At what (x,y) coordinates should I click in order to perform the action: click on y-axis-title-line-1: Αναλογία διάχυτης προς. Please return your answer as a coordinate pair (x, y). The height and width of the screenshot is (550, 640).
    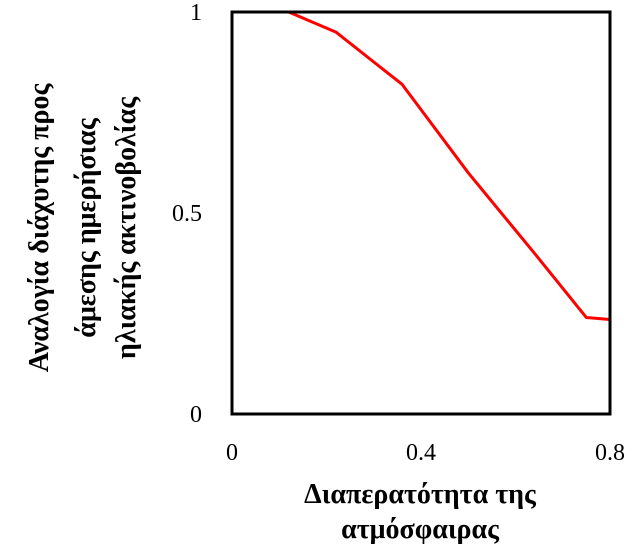
    Looking at the image, I should click on (39, 228).